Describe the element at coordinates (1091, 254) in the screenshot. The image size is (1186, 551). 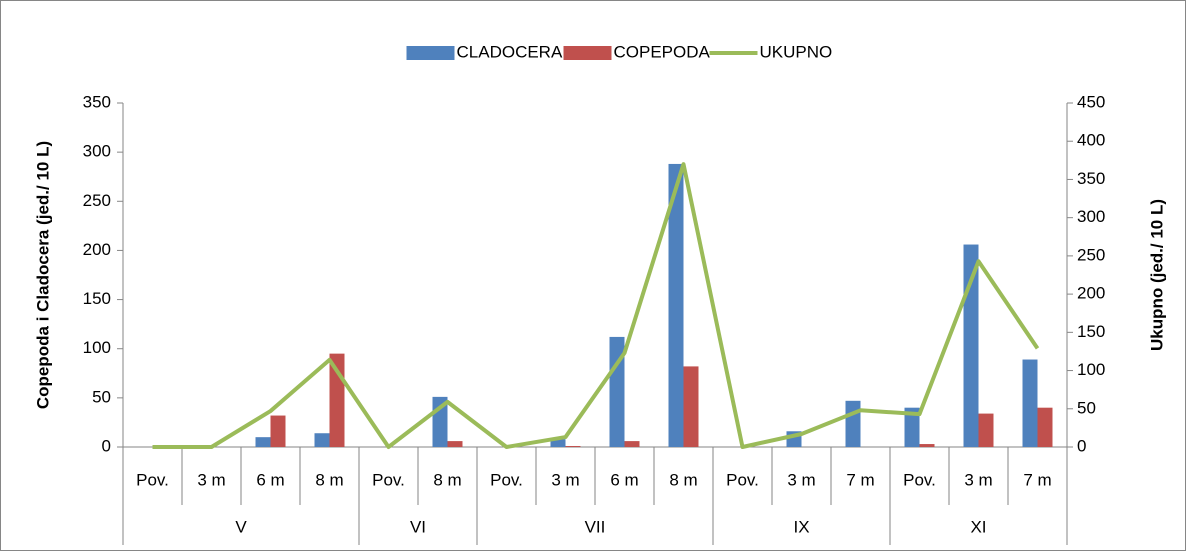
I see `y2-tick-label: 250` at that location.